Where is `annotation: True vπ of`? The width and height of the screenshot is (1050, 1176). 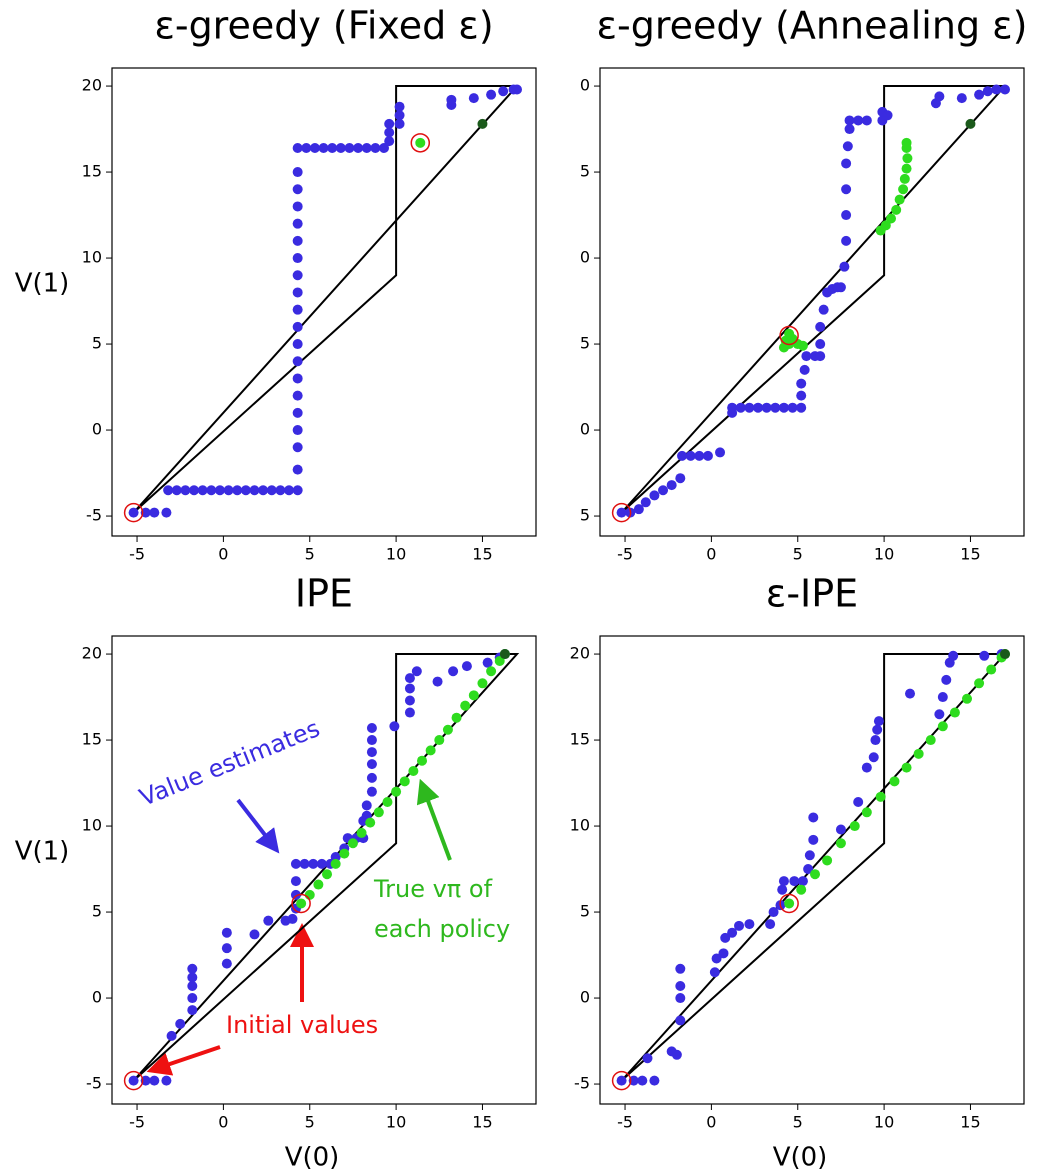
annotation: True vπ of is located at coordinates (433, 889).